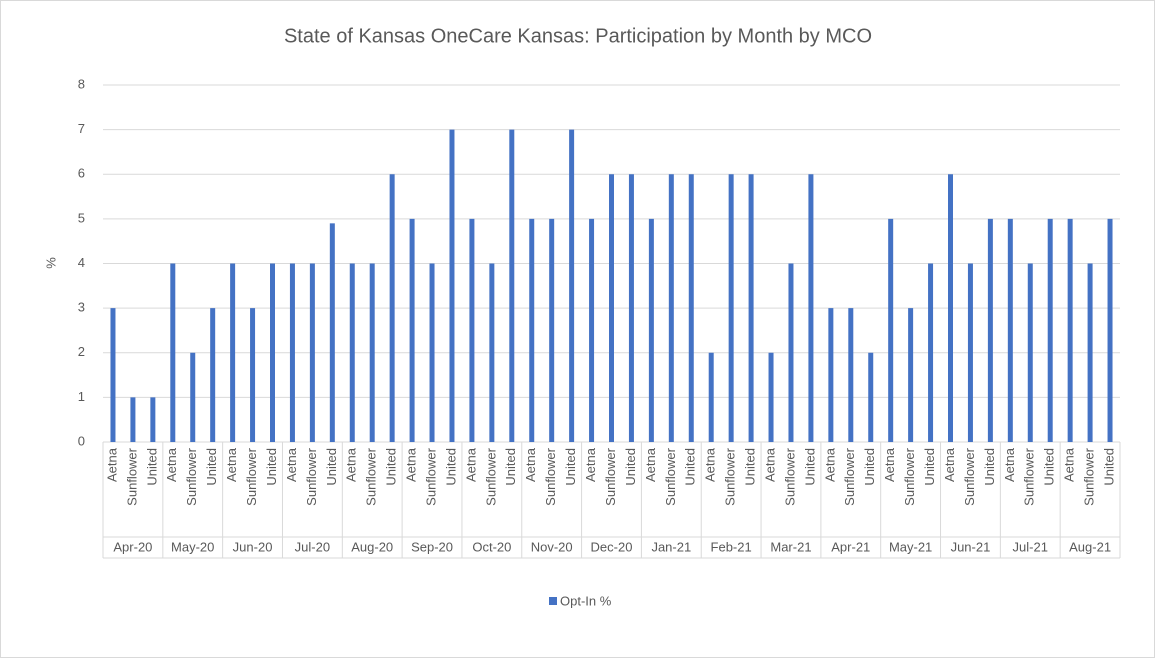 The image size is (1155, 658). What do you see at coordinates (132, 546) in the screenshot?
I see `month-label: Apr-20` at bounding box center [132, 546].